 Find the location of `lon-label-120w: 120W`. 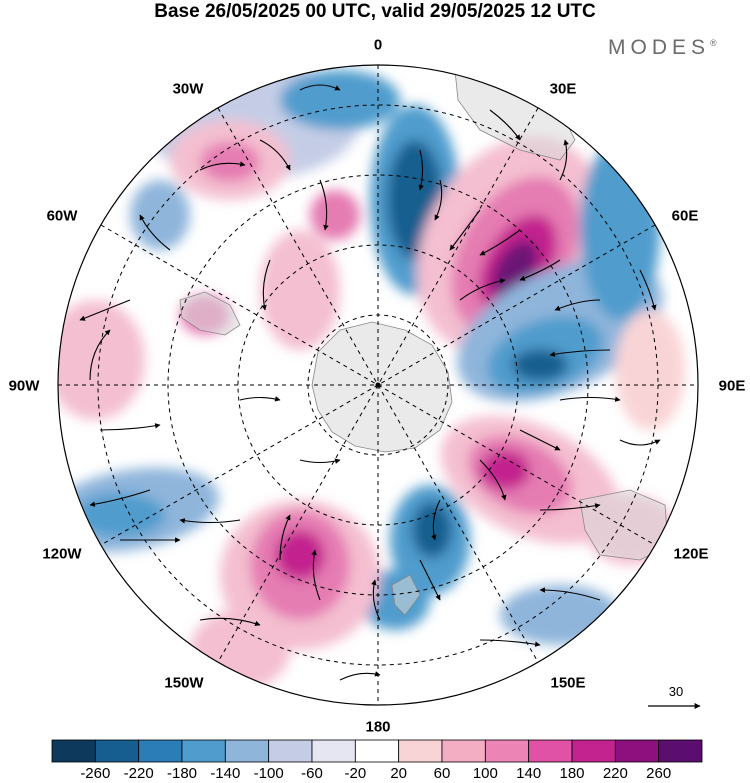

lon-label-120w: 120W is located at coordinates (62, 554).